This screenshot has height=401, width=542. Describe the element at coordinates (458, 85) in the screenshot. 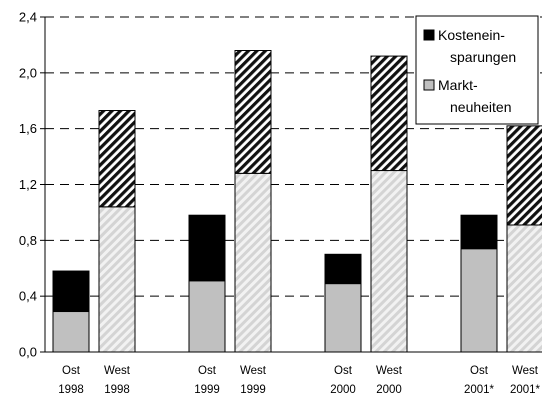

I see `legend-label: Markt-` at that location.